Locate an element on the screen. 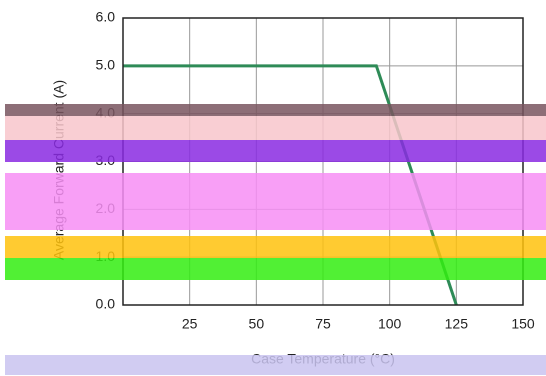 This screenshot has height=376, width=546. y-tick-label: 0.0 is located at coordinates (106, 304).